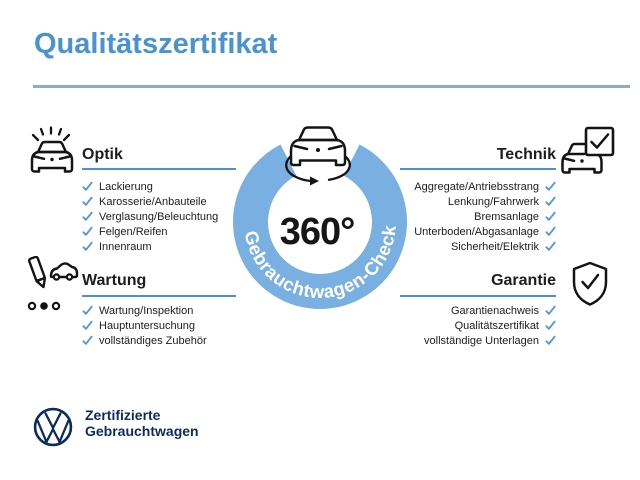  Describe the element at coordinates (588, 150) in the screenshot. I see `car-checkbox-icon` at that location.